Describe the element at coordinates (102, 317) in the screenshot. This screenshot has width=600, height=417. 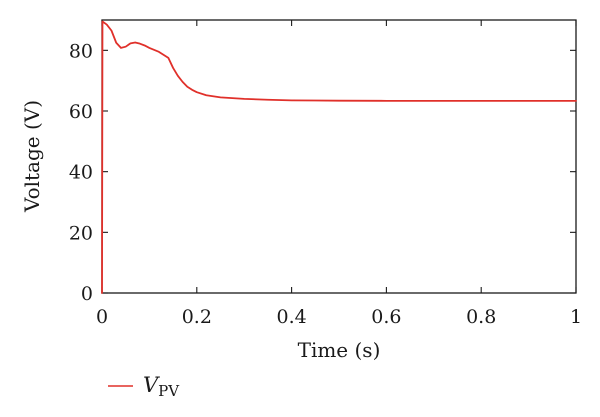
I see `x-tick-label: 0` at that location.